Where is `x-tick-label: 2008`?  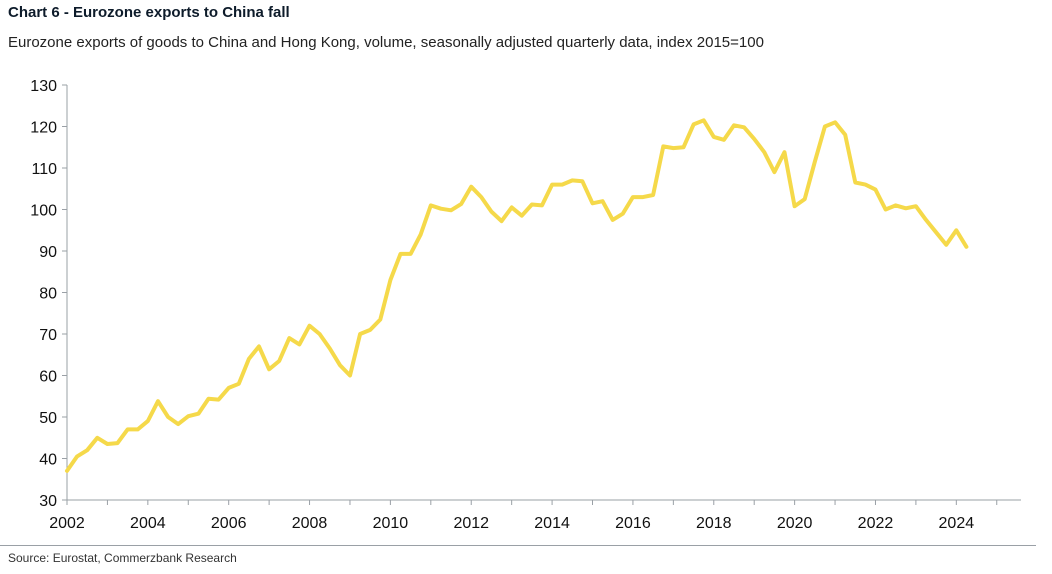
x-tick-label: 2008 is located at coordinates (310, 523).